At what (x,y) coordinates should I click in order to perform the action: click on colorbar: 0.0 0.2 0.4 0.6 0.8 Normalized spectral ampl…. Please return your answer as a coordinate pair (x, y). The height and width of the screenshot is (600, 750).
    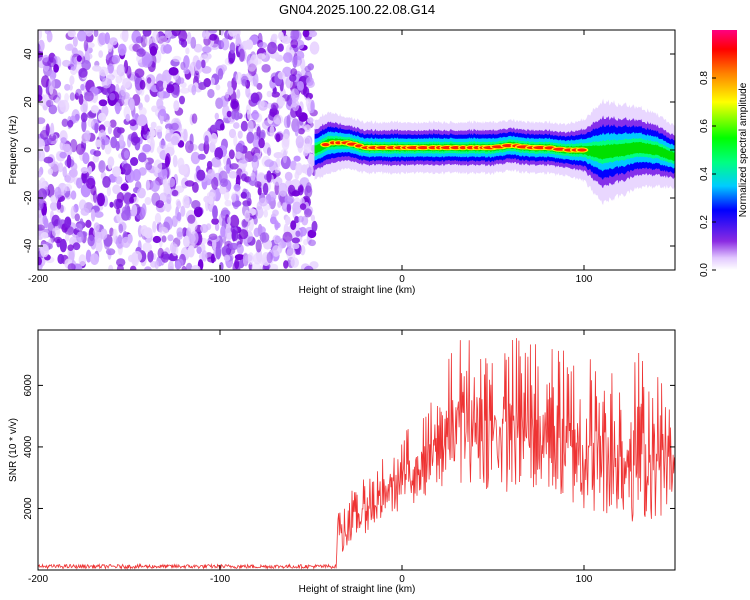
    Looking at the image, I should click on (724, 153).